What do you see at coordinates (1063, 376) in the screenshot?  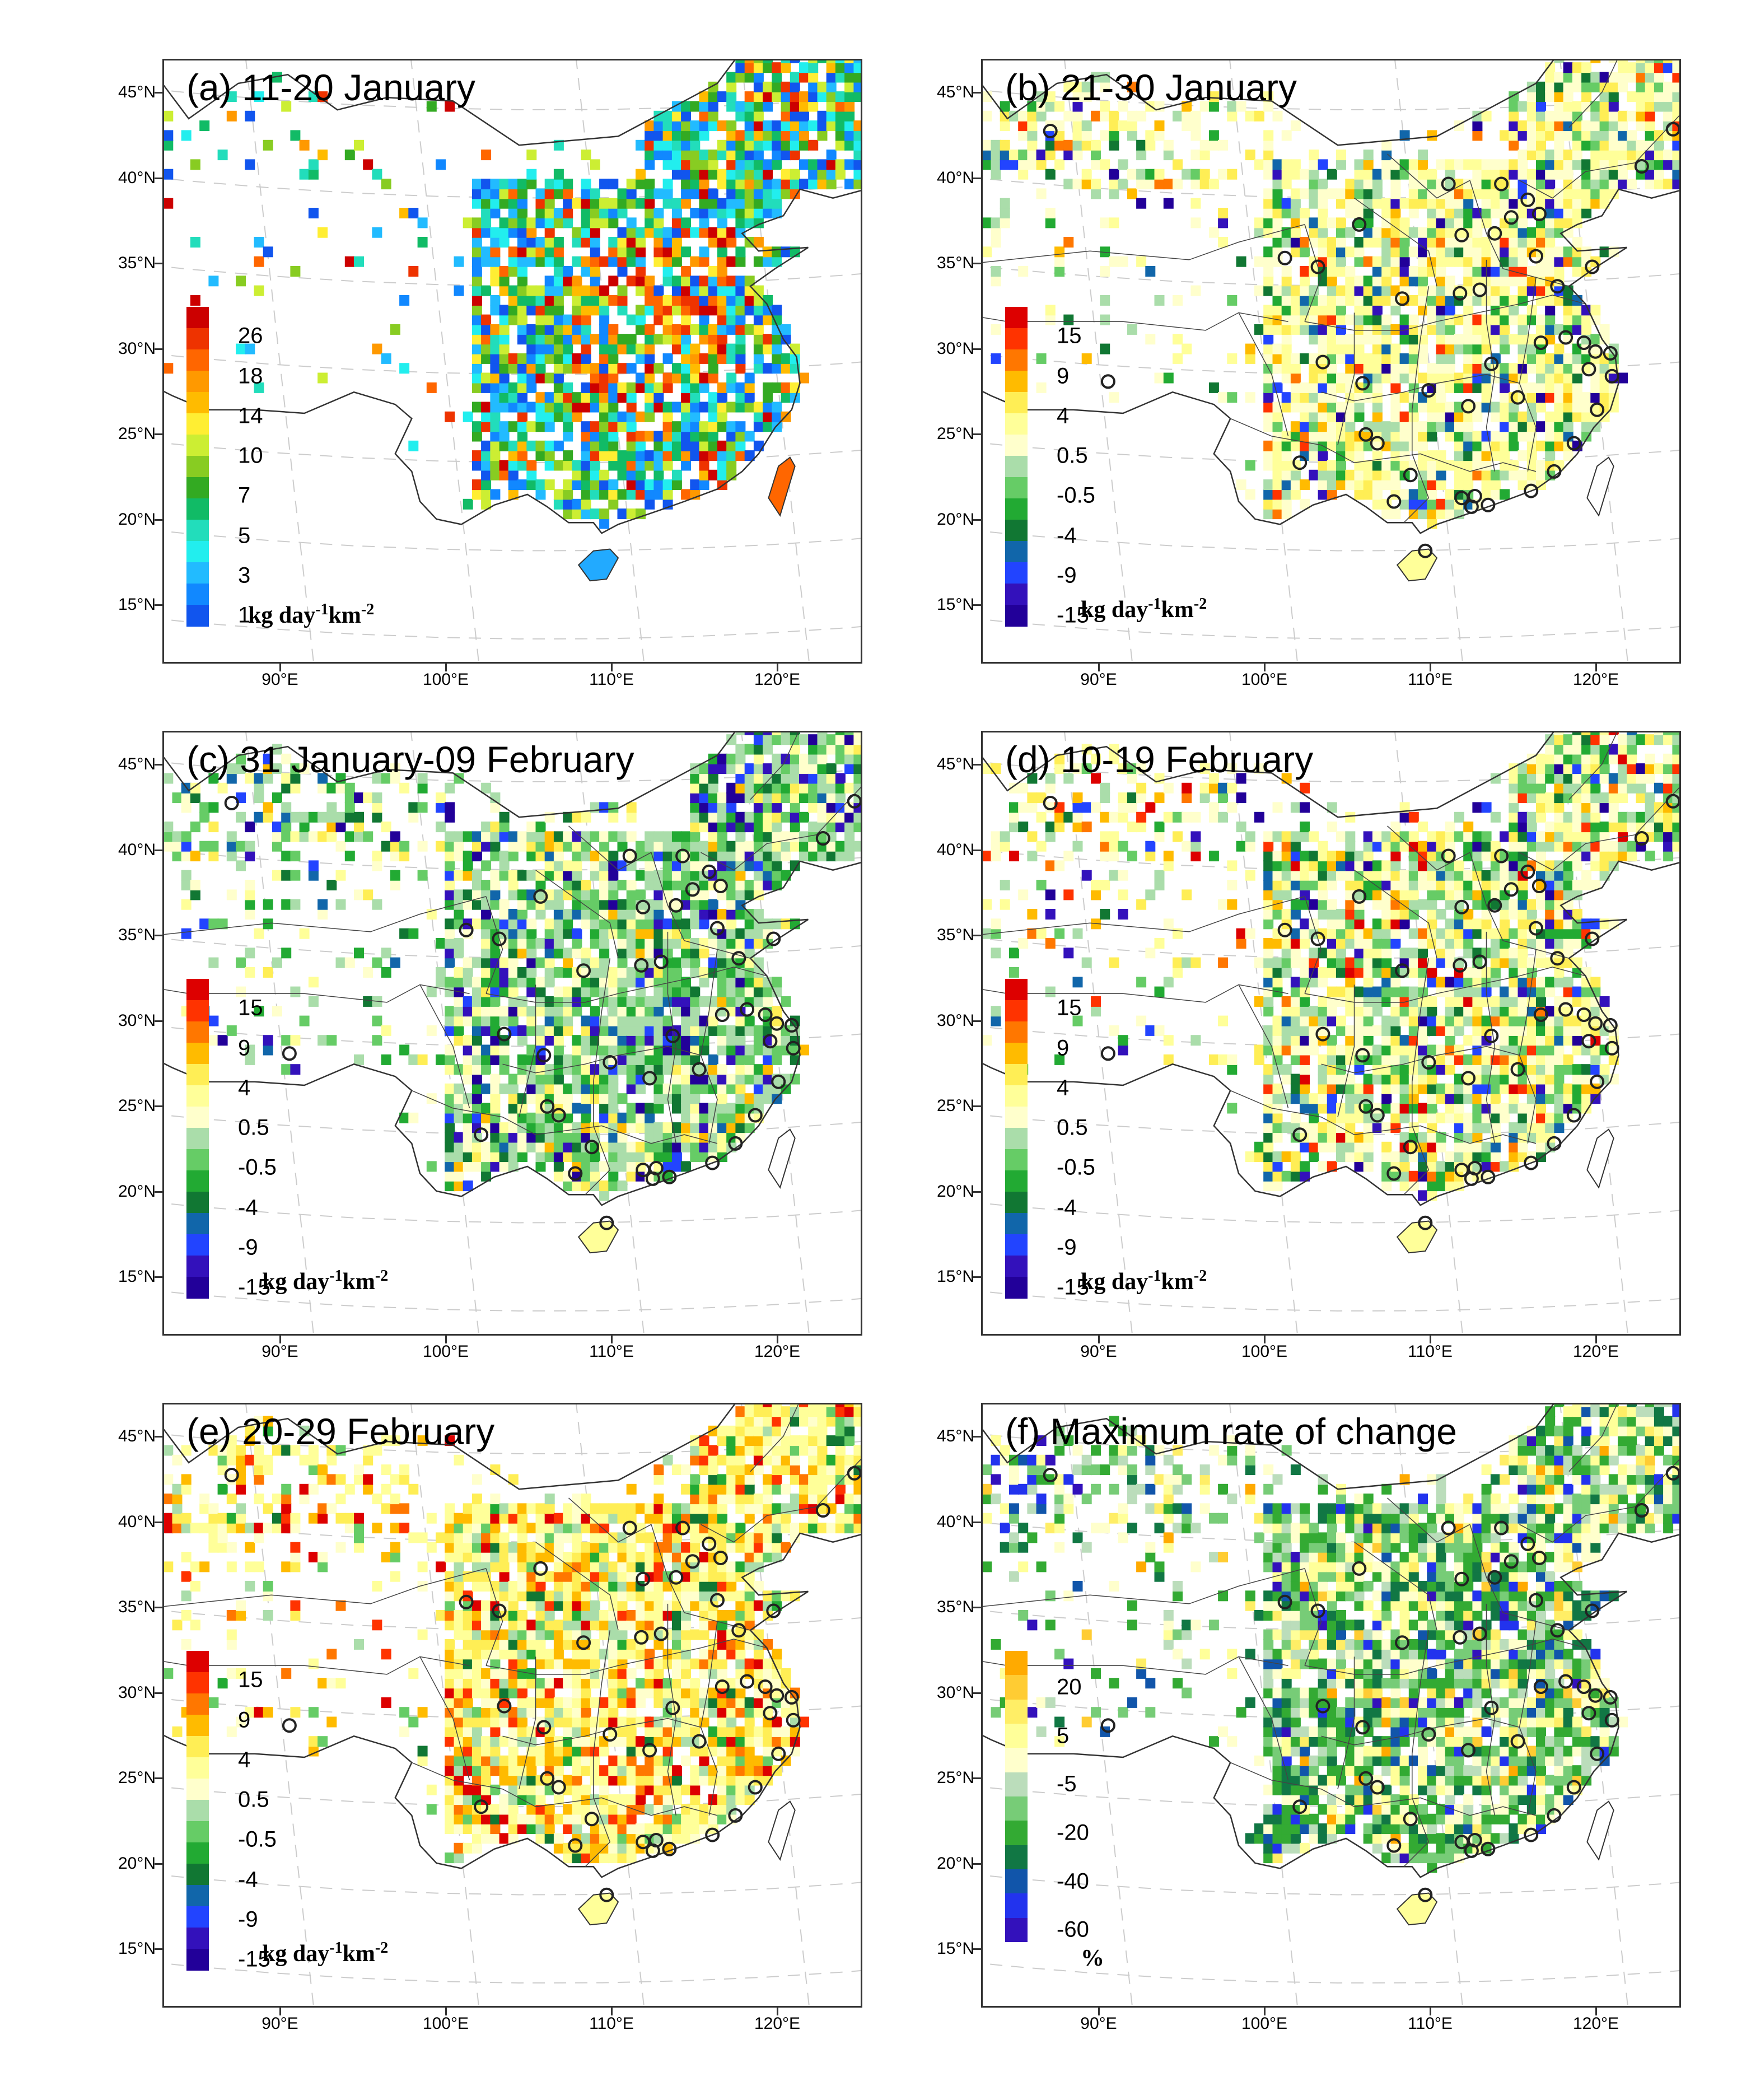 I see `colorbar-label: 9` at bounding box center [1063, 376].